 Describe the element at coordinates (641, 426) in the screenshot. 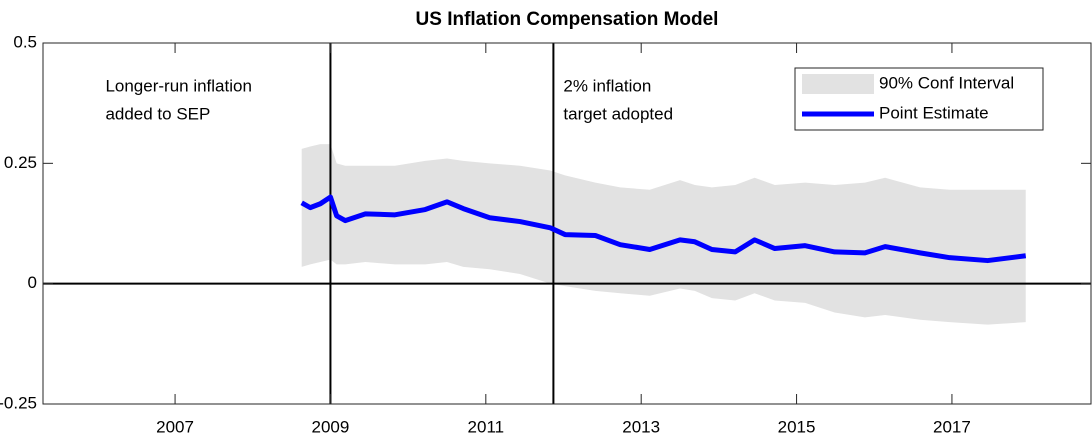

I see `x-tick-label: 2013` at that location.